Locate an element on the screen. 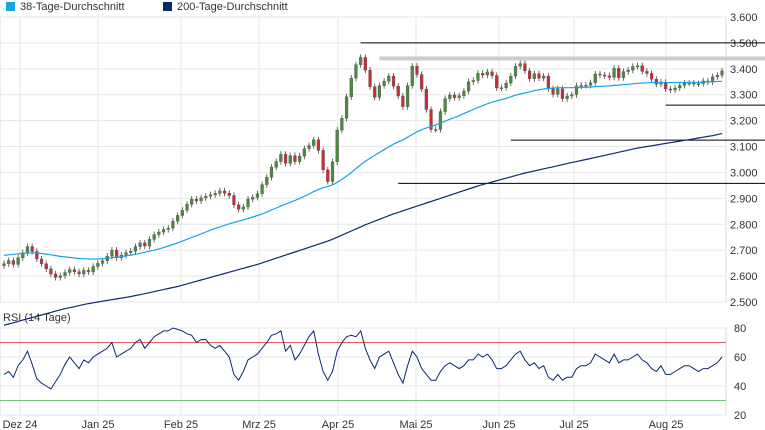 This screenshot has height=430, width=765. y-tick-label: 2.900 is located at coordinates (744, 199).